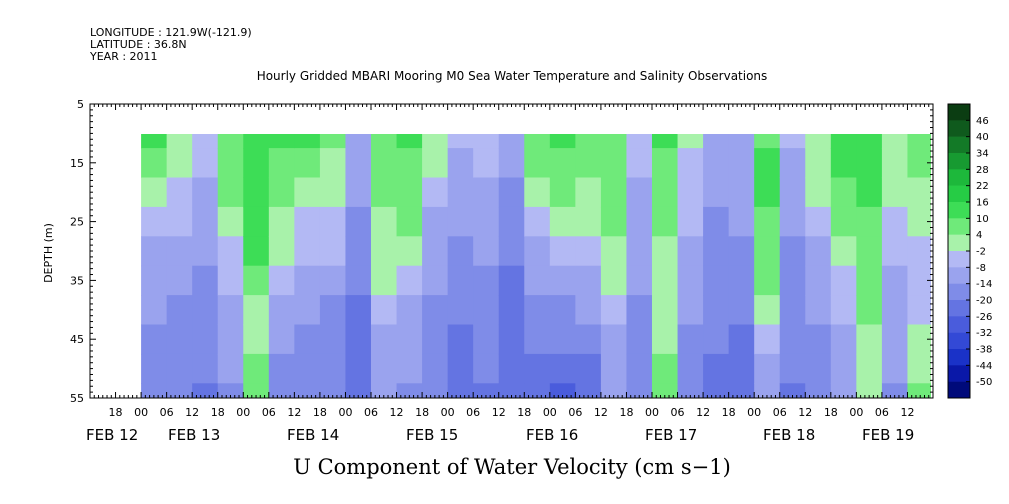 The width and height of the screenshot is (1009, 504). Describe the element at coordinates (77, 163) in the screenshot. I see `y-tick-label: 15` at that location.